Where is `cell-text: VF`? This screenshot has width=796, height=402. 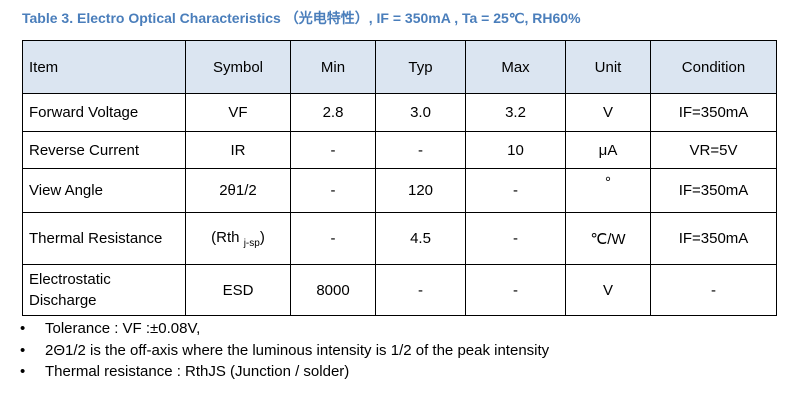
cell-text: VF is located at coordinates (238, 112).